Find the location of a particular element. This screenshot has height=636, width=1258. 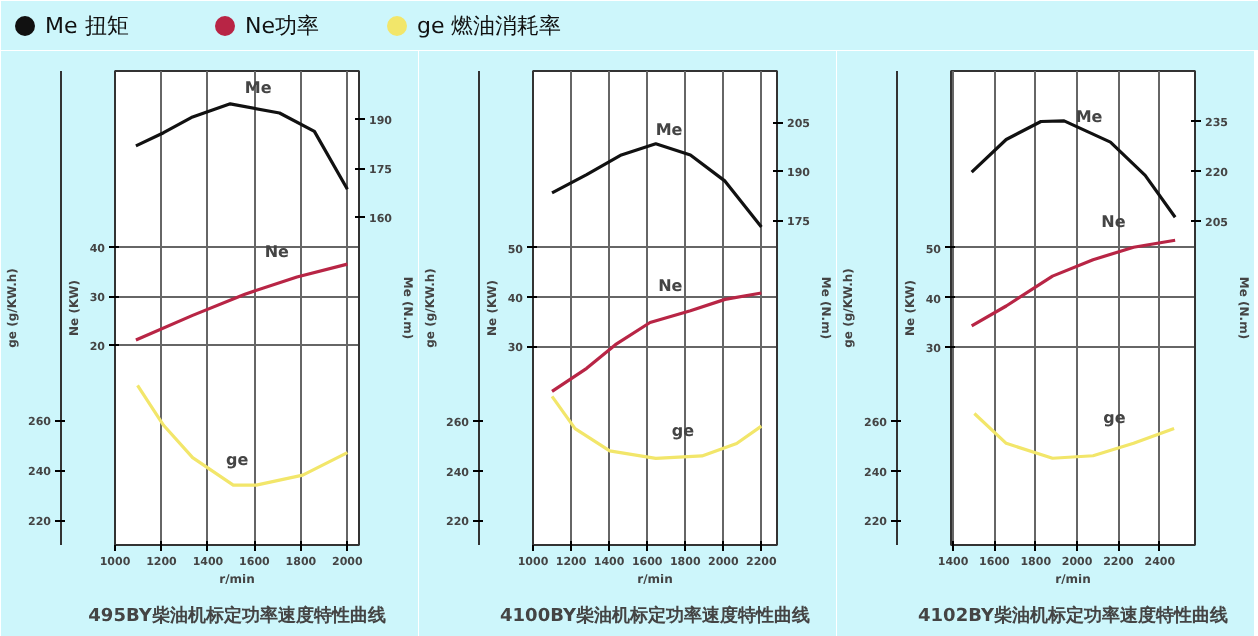

legend-label: Me 扭矩 is located at coordinates (87, 26).